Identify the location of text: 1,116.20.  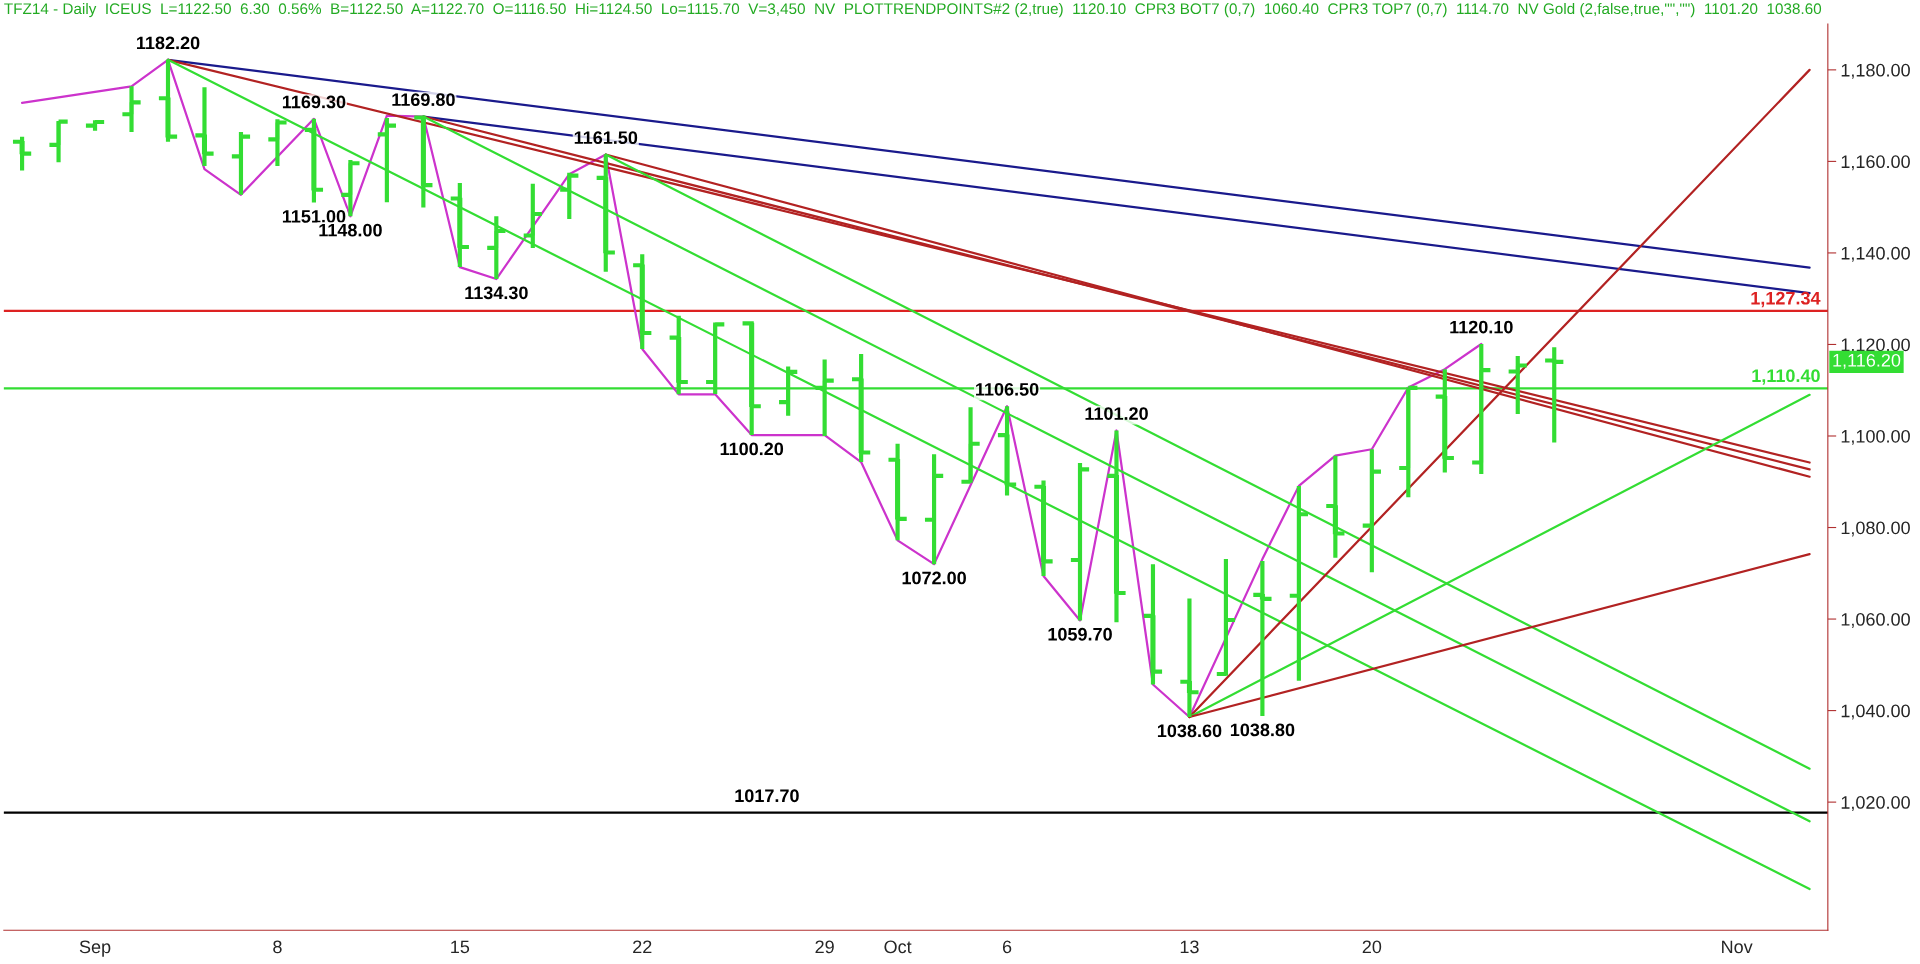
(1867, 361).